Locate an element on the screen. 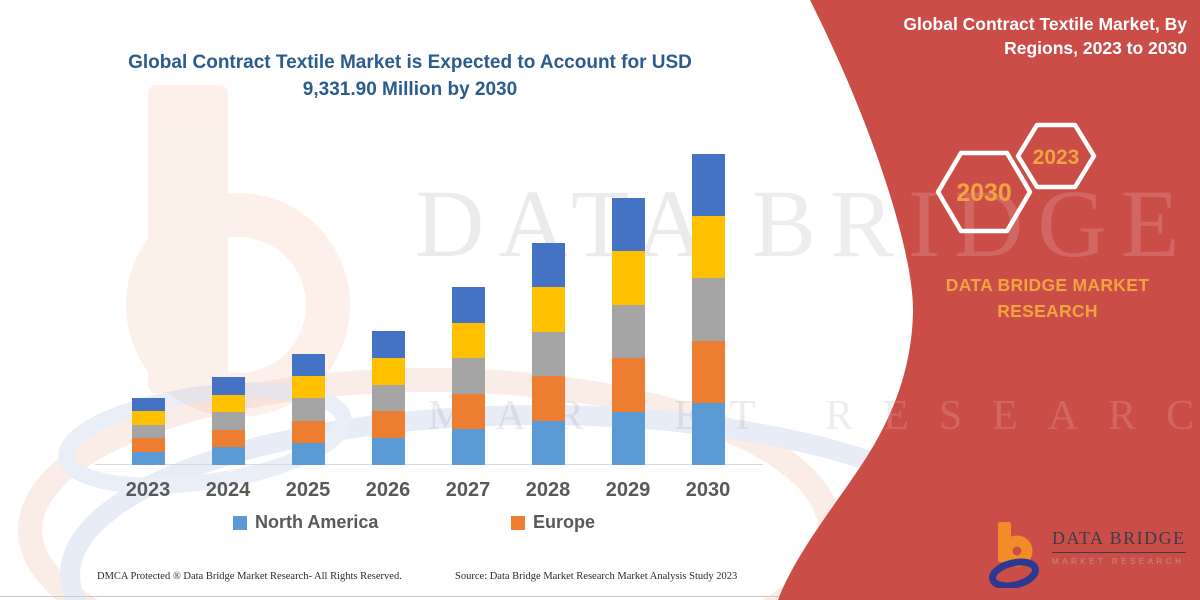  bar-segment-europe-2029 is located at coordinates (628, 385).